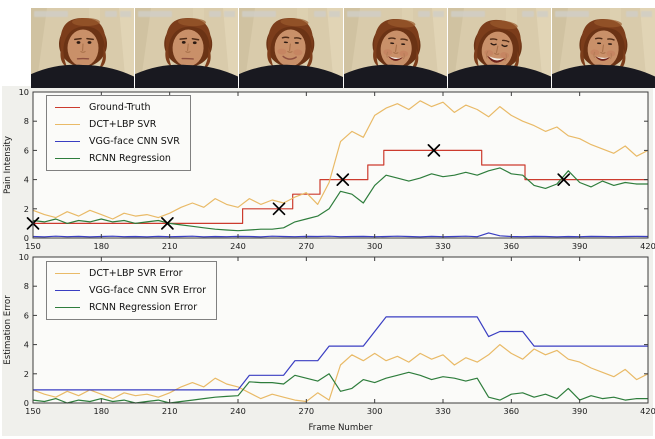  I want to click on legend-label: DCT+LBP SVR Error, so click(136, 273).